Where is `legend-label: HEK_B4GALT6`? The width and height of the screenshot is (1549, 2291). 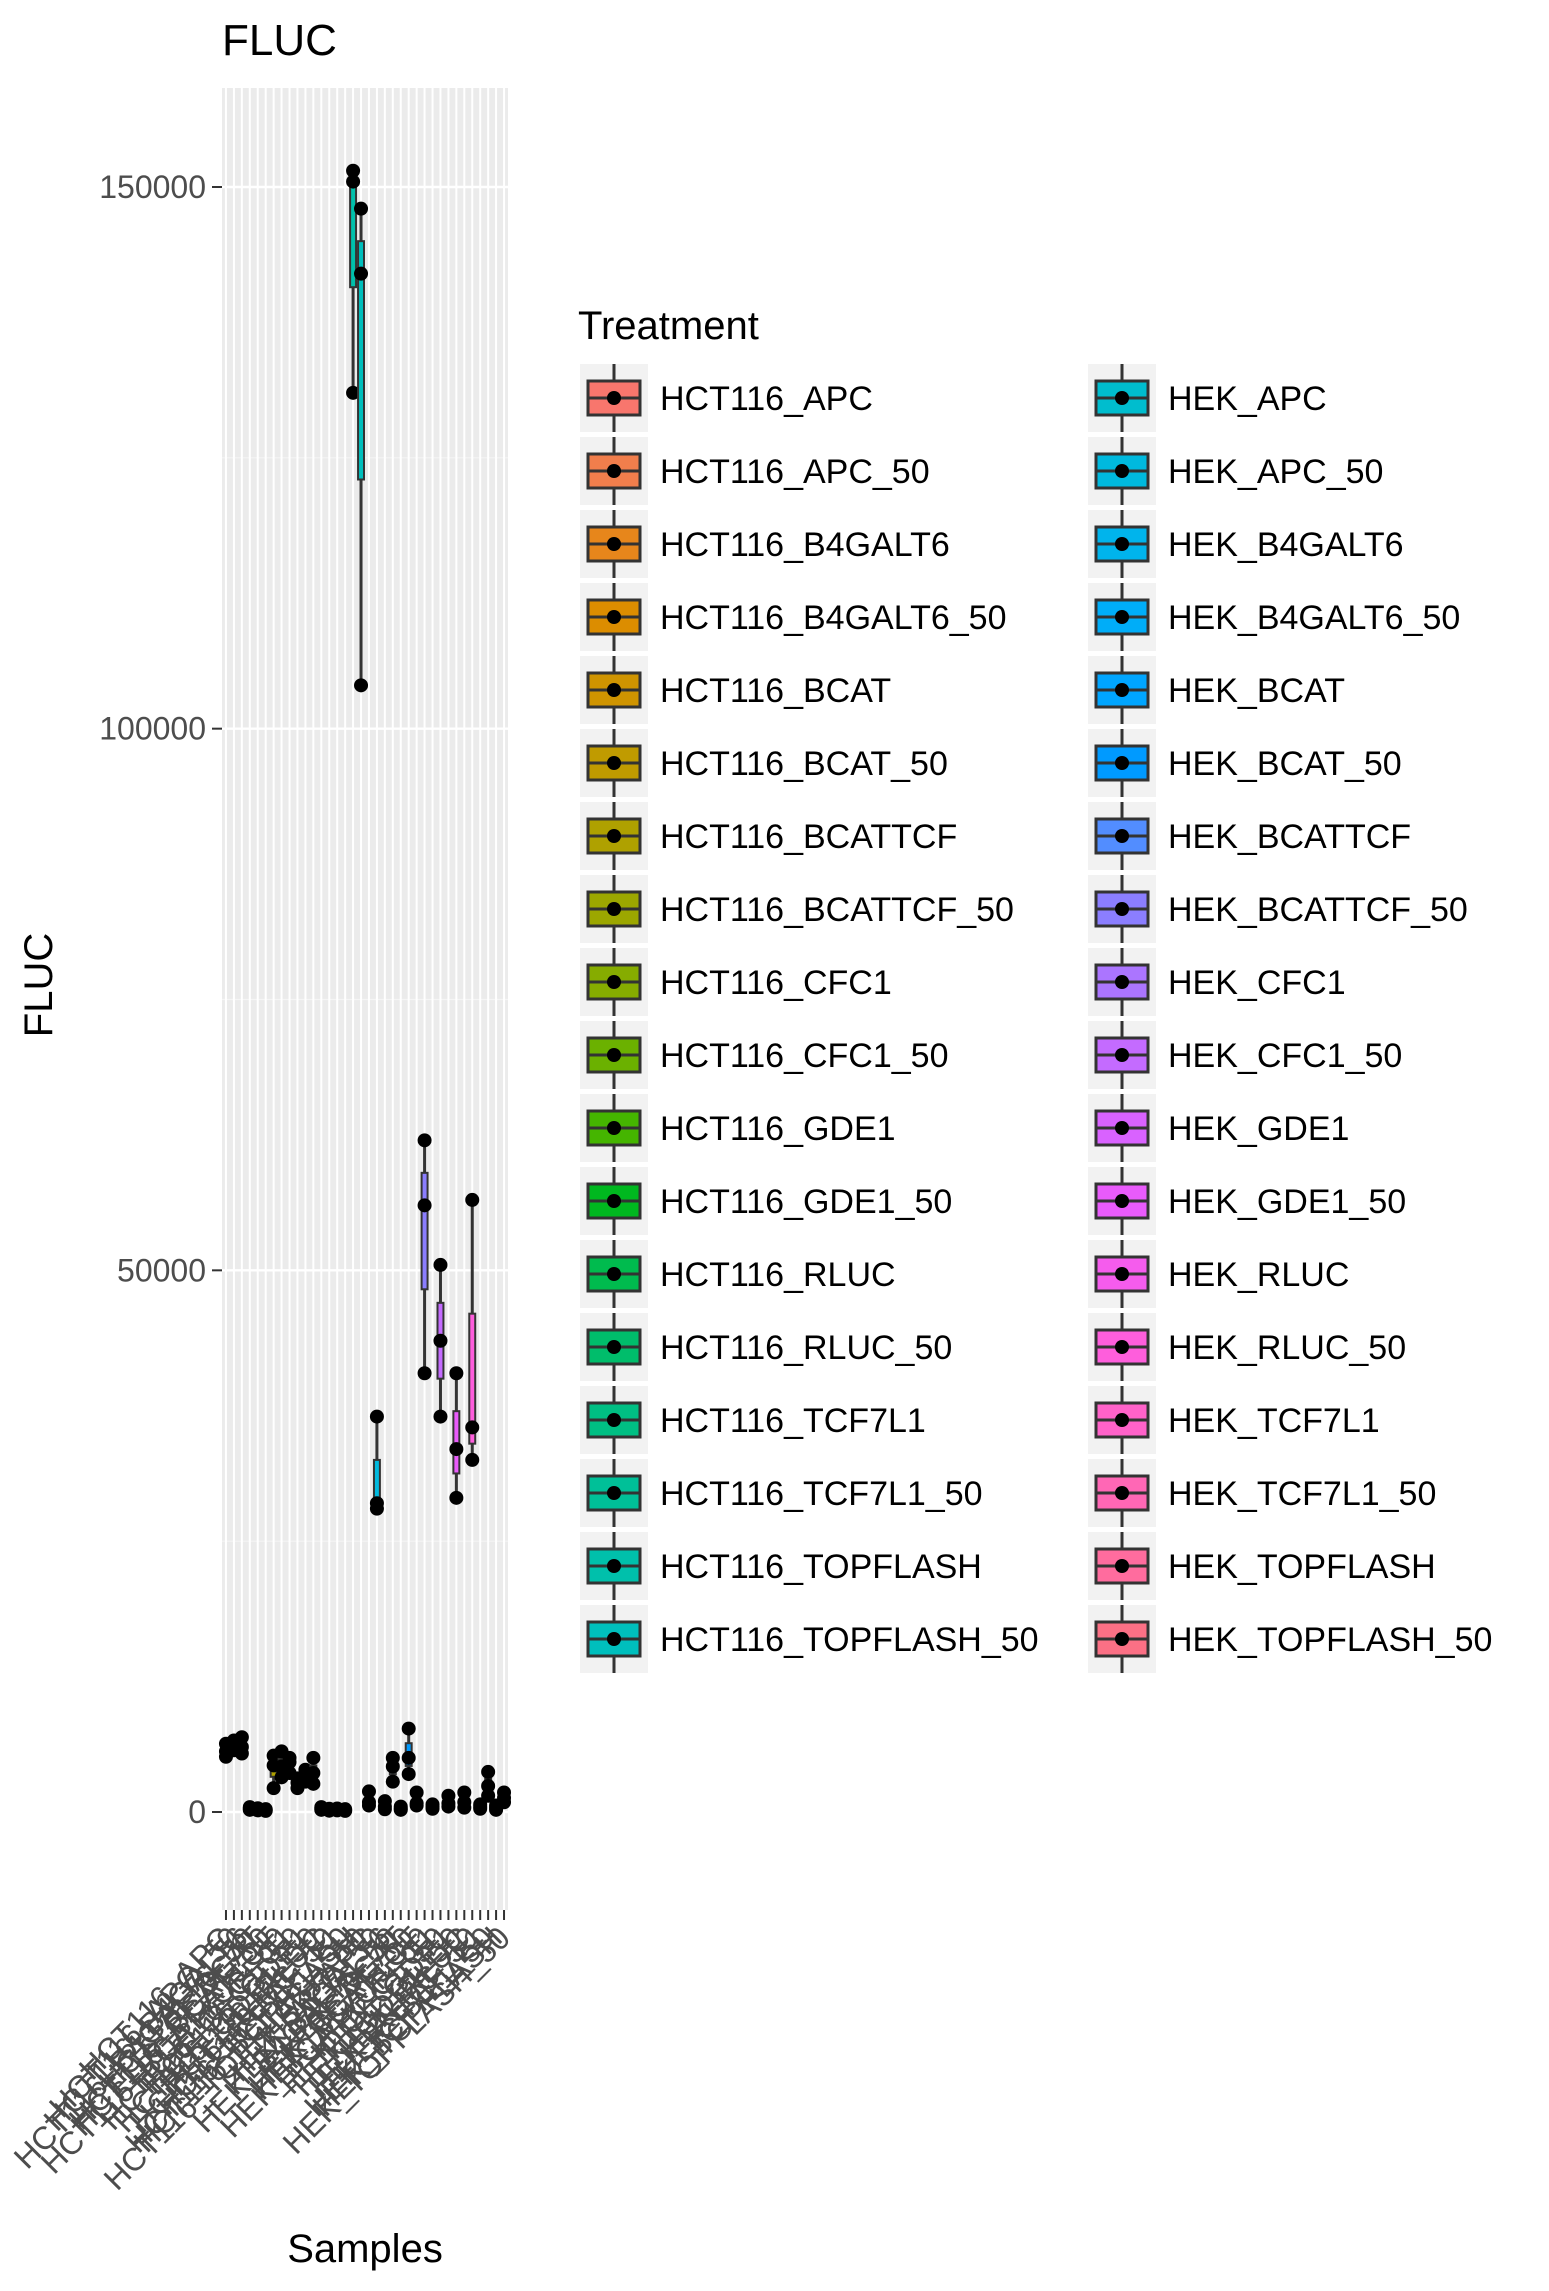
legend-label: HEK_B4GALT6 is located at coordinates (1286, 545).